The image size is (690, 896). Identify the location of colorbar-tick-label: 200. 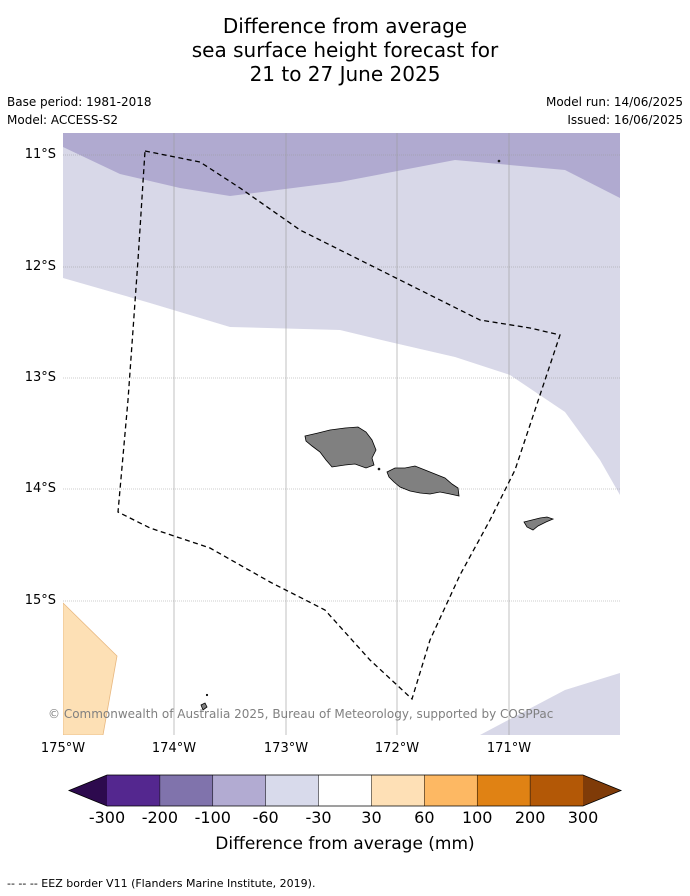
(530, 817).